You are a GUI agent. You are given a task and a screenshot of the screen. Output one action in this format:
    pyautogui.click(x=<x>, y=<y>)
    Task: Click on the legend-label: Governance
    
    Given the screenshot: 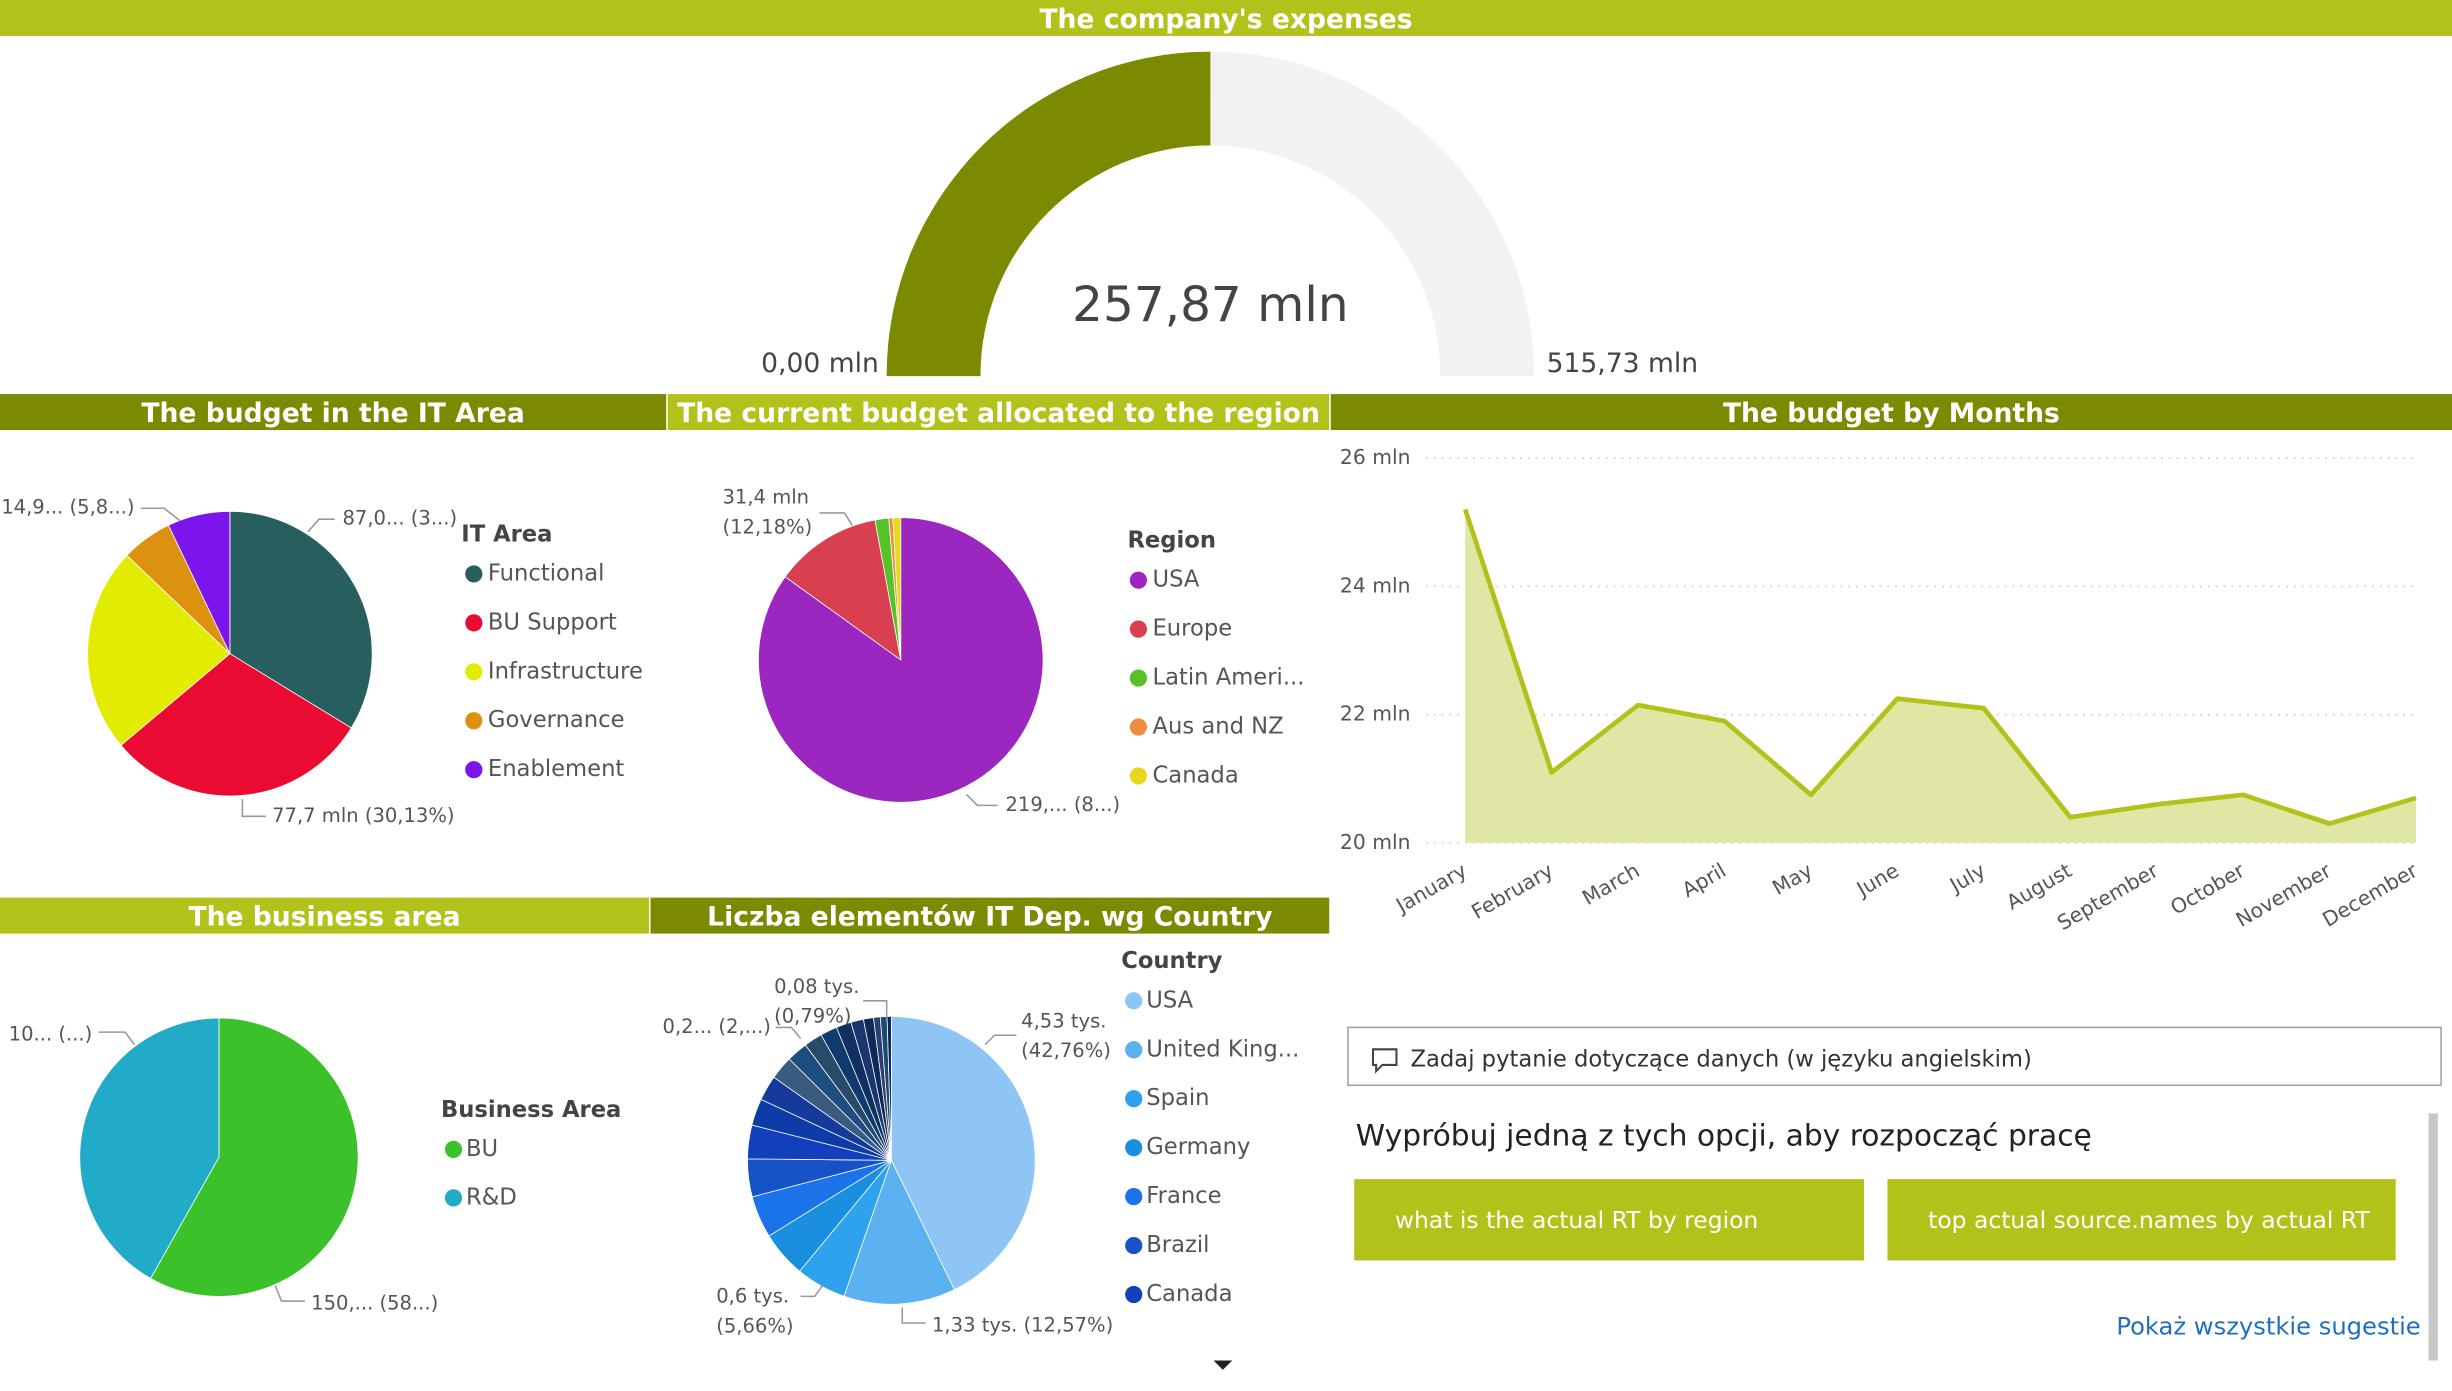 What is the action you would take?
    pyautogui.click(x=556, y=720)
    